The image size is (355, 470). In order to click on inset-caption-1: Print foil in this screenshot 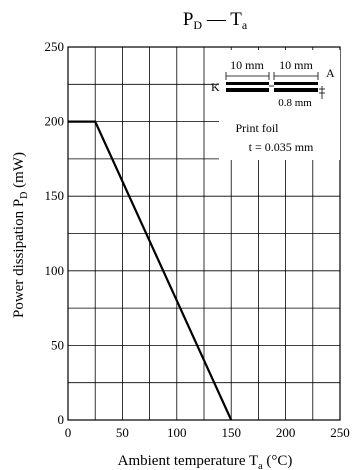, I will do `click(257, 128)`.